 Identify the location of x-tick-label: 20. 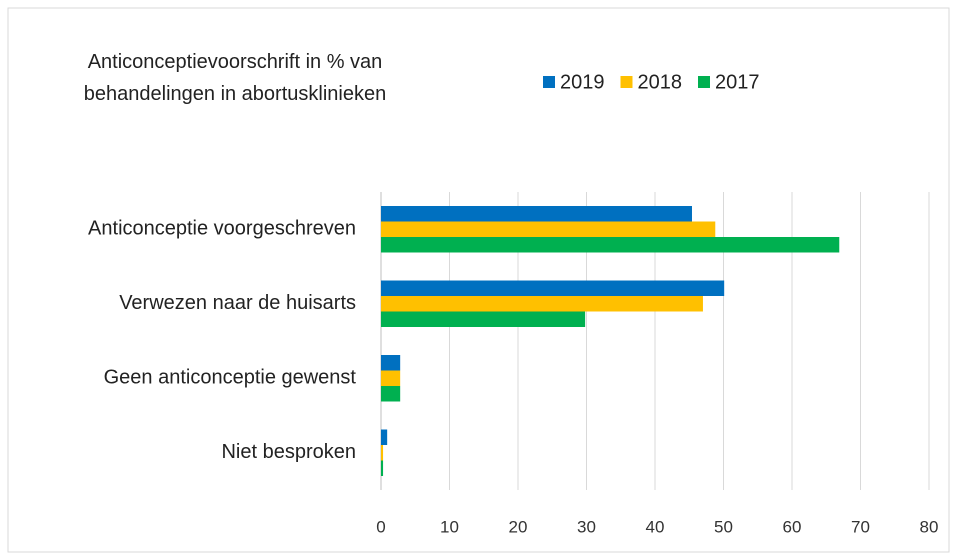
(518, 526).